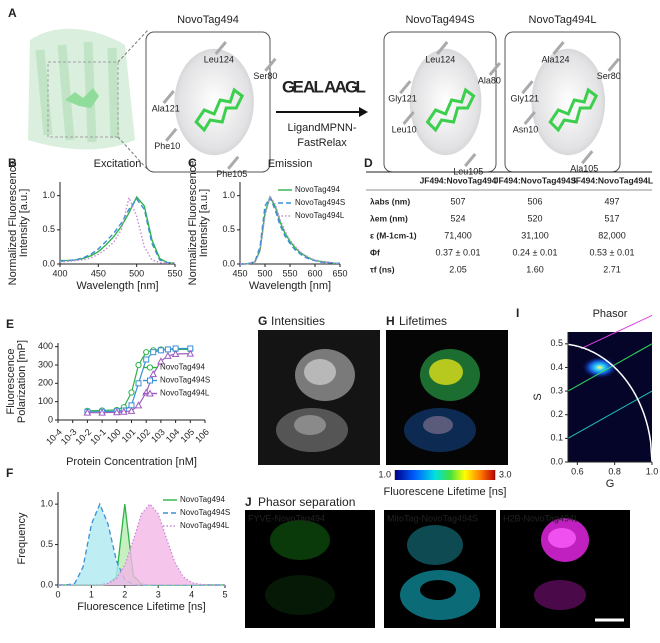 This screenshot has height=643, width=660. I want to click on x-tick-label: 600, so click(314, 273).